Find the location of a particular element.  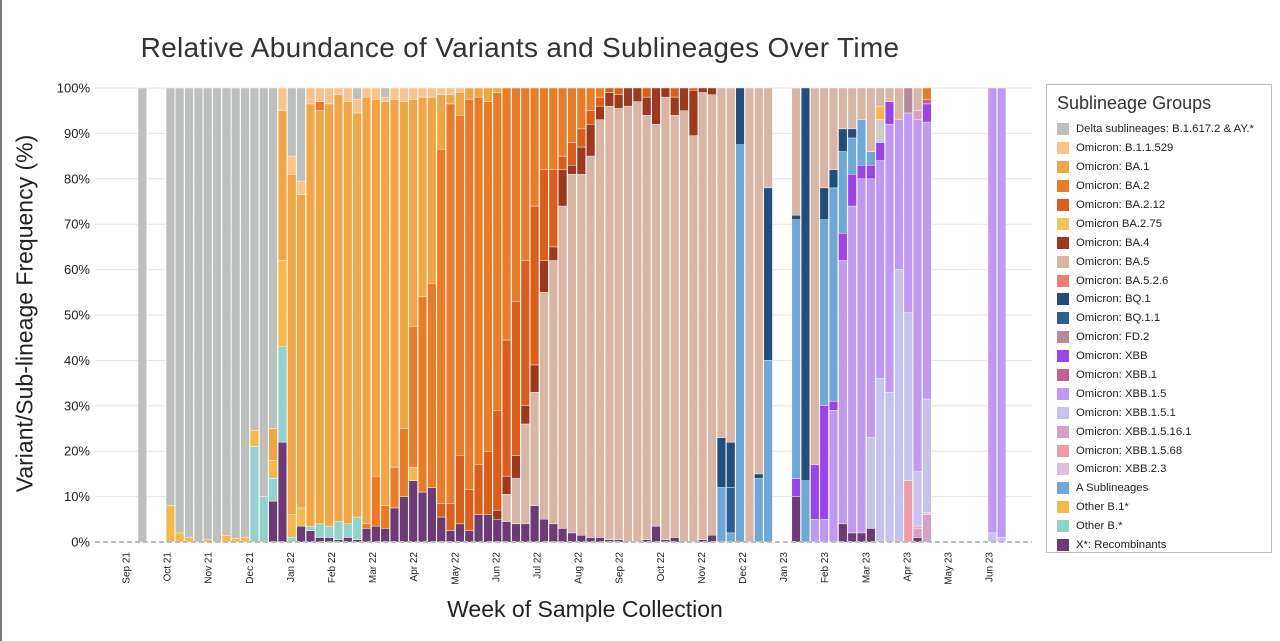

legend-label: Omicron: XBB.1 is located at coordinates (1116, 375).